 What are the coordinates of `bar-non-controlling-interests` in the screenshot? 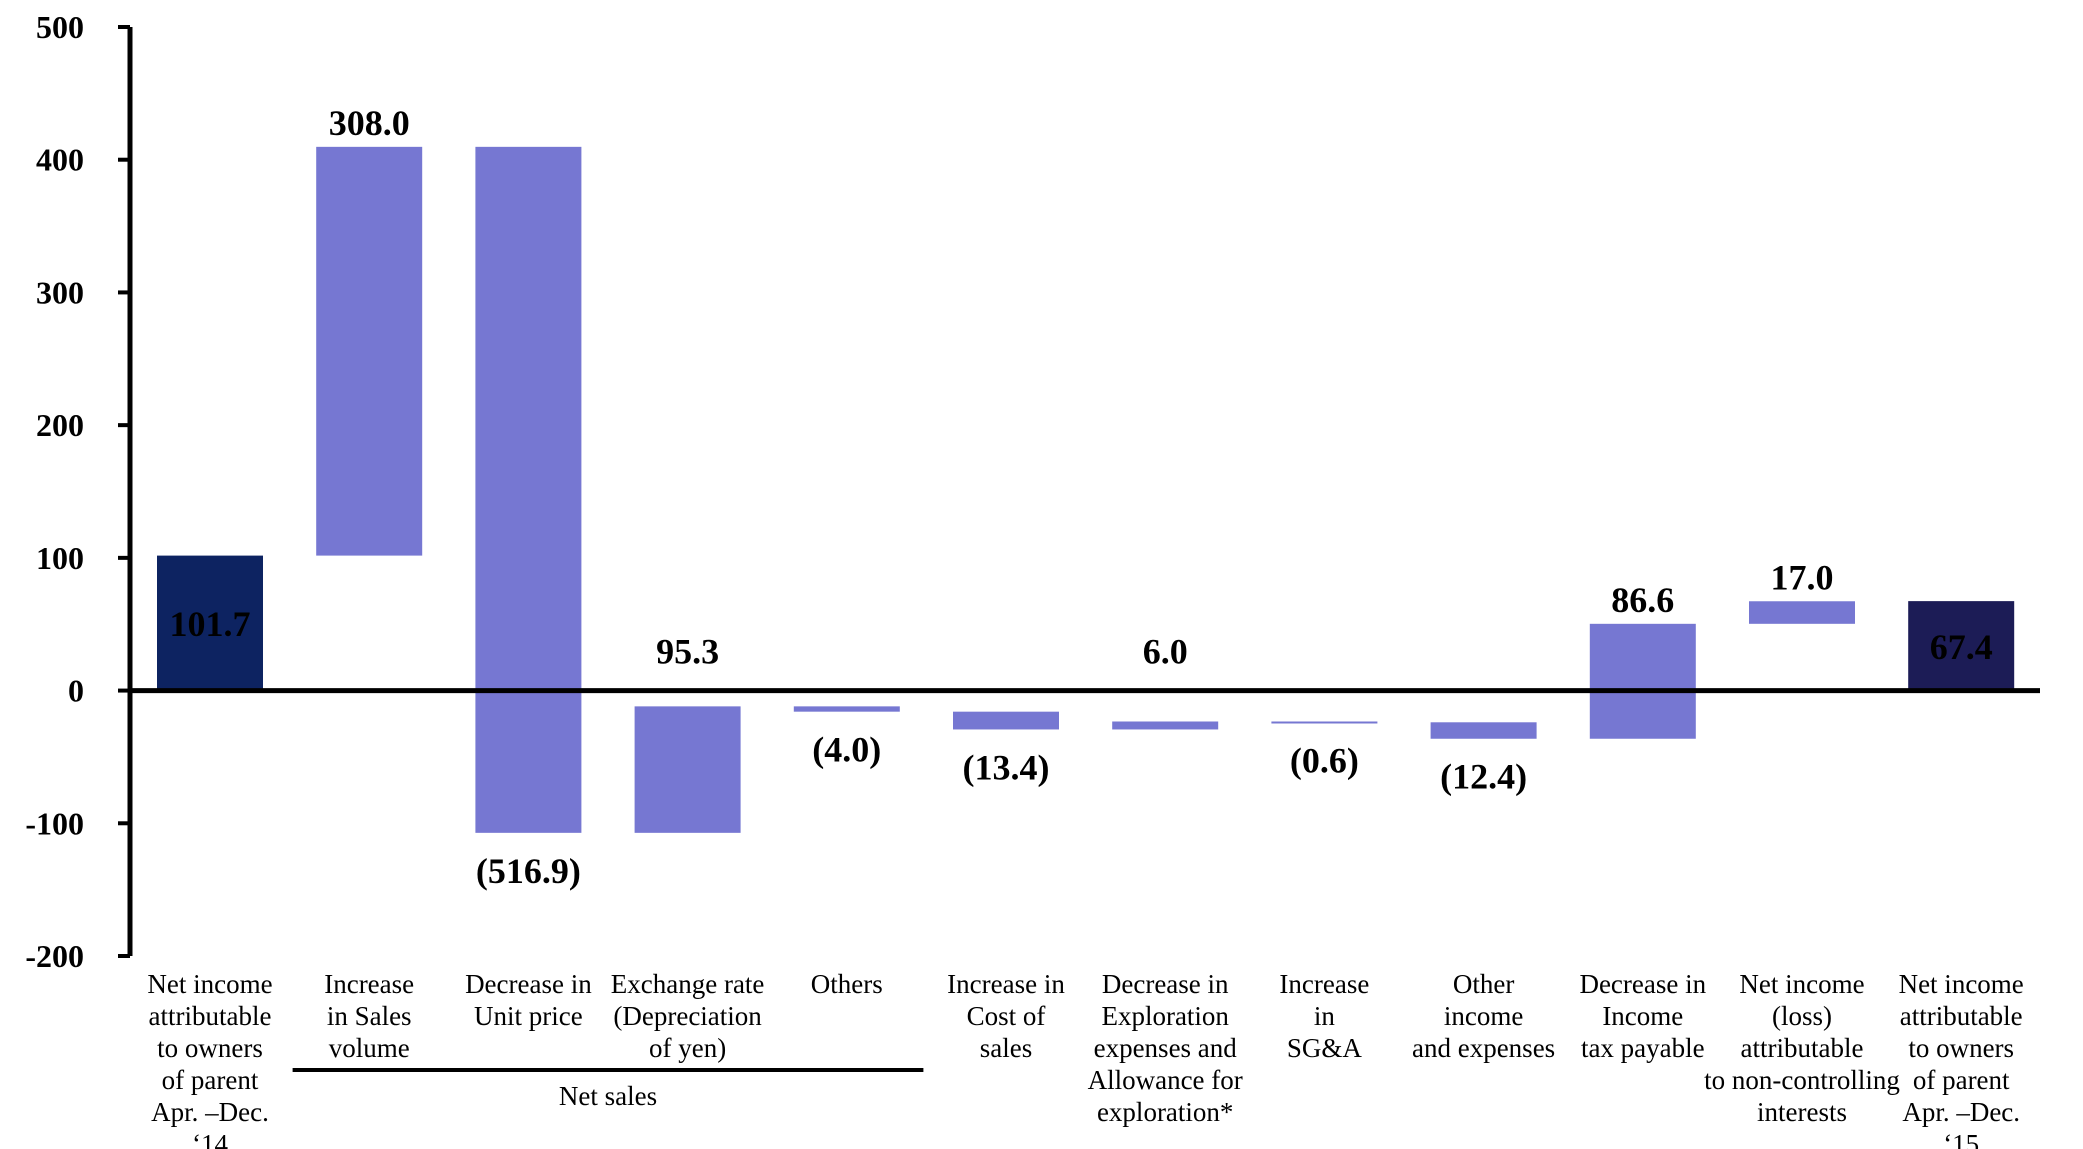 It's located at (1802, 612).